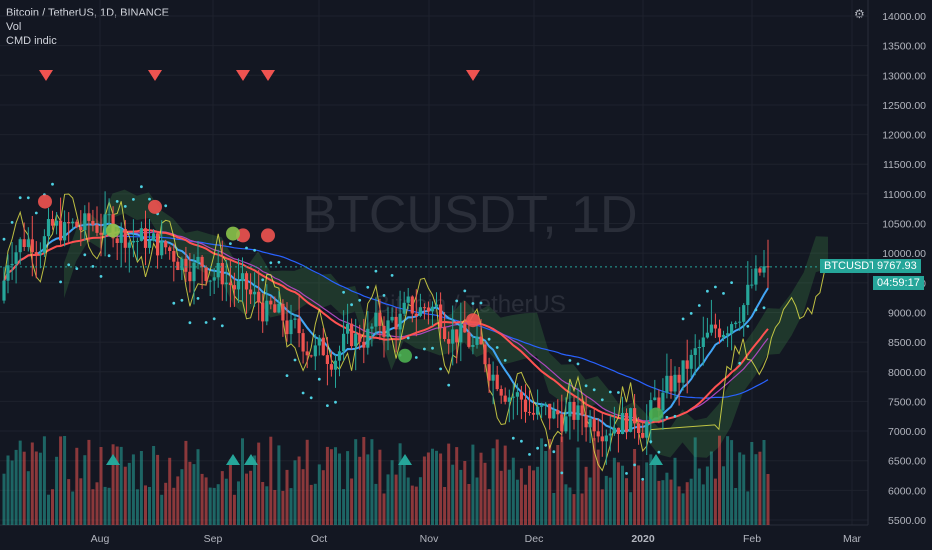 This screenshot has height=550, width=932. What do you see at coordinates (643, 539) in the screenshot?
I see `time-axis-label: 2020` at bounding box center [643, 539].